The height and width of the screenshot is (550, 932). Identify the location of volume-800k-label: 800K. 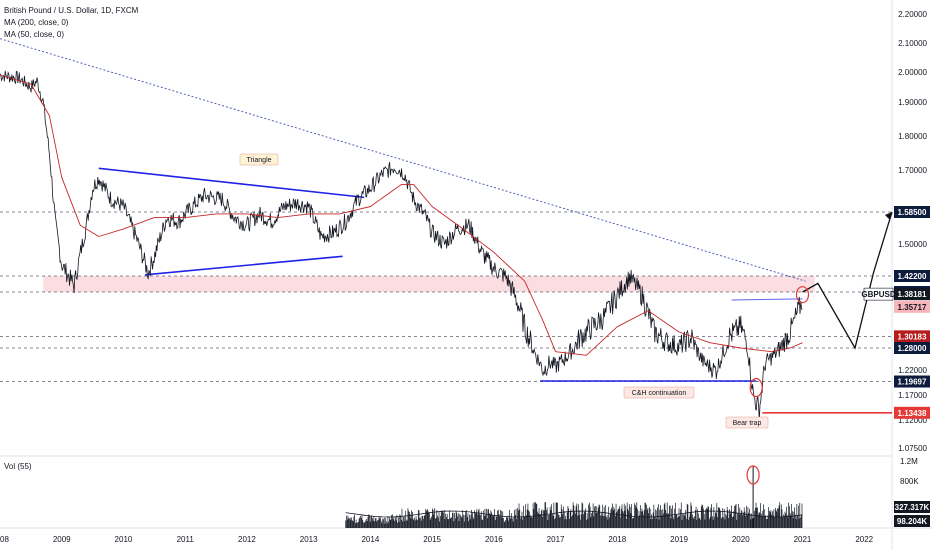
(909, 481).